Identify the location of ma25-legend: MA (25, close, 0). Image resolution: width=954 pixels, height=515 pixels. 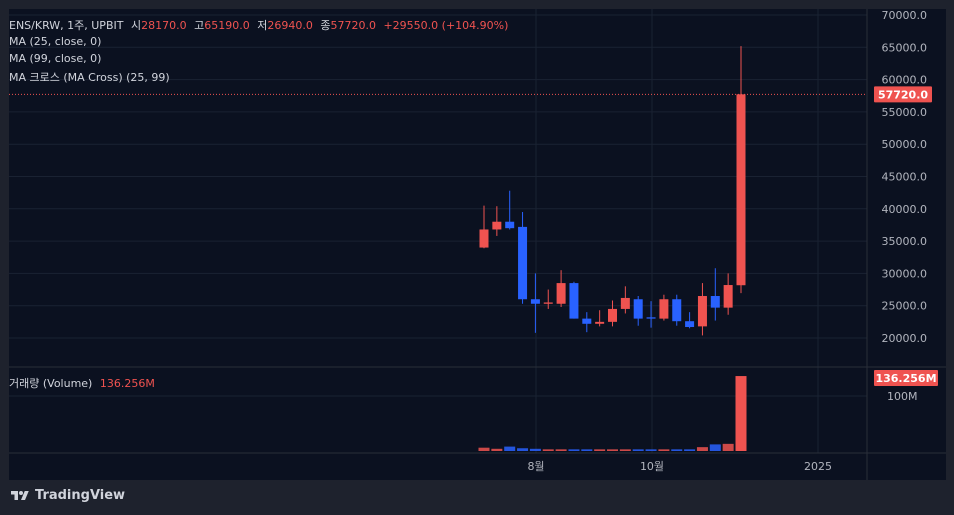
(57, 41).